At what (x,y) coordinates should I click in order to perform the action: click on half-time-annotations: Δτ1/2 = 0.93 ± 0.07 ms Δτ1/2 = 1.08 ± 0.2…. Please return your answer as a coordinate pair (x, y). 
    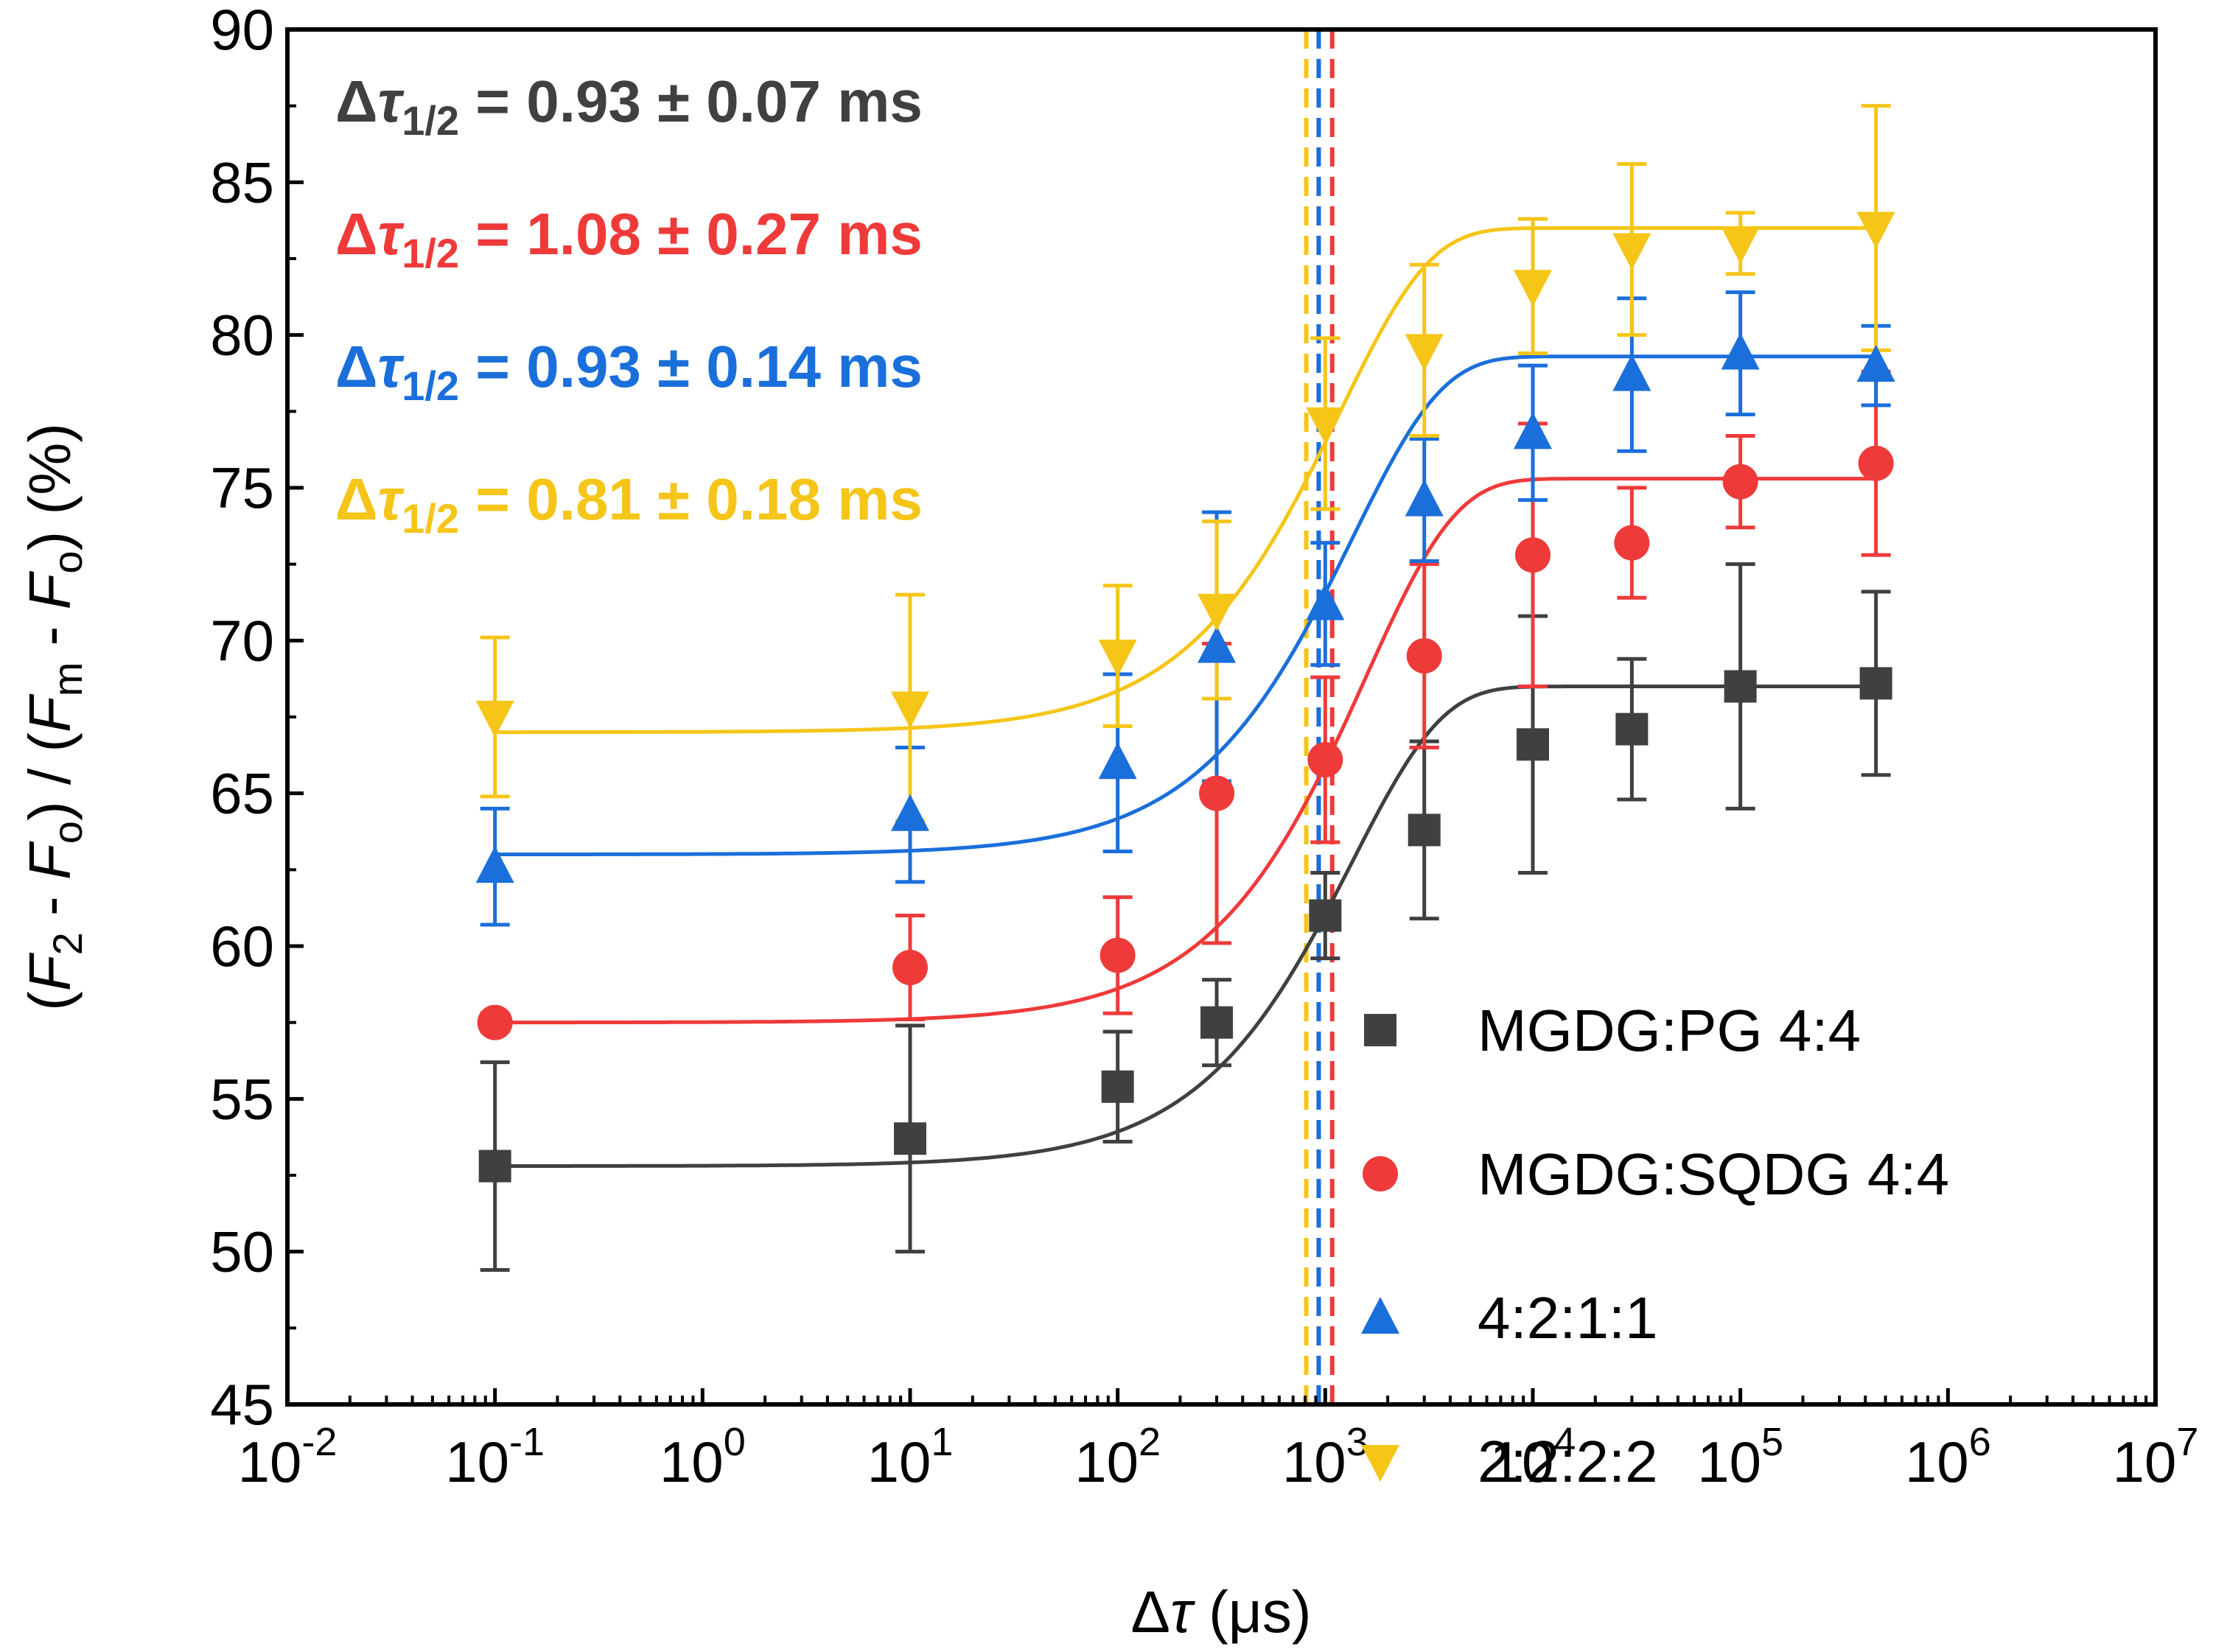
    Looking at the image, I should click on (629, 305).